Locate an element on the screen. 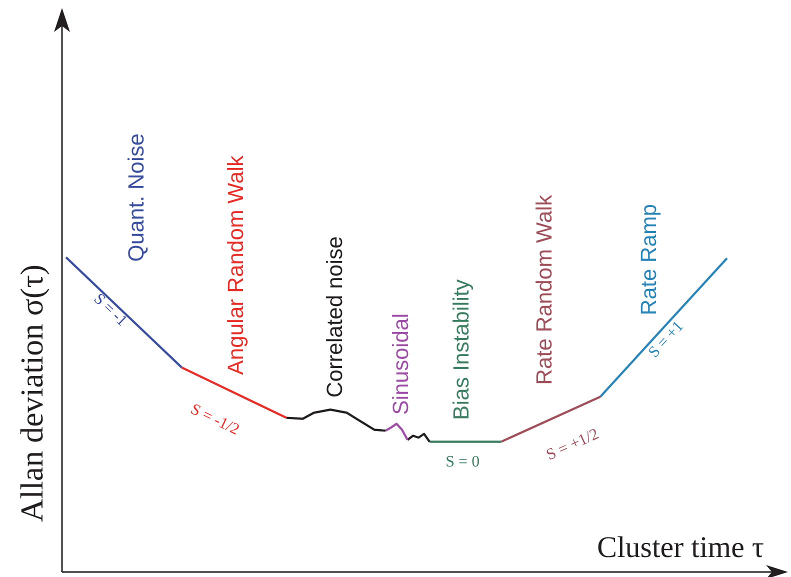  annotation: Quant. Noise is located at coordinates (136, 197).